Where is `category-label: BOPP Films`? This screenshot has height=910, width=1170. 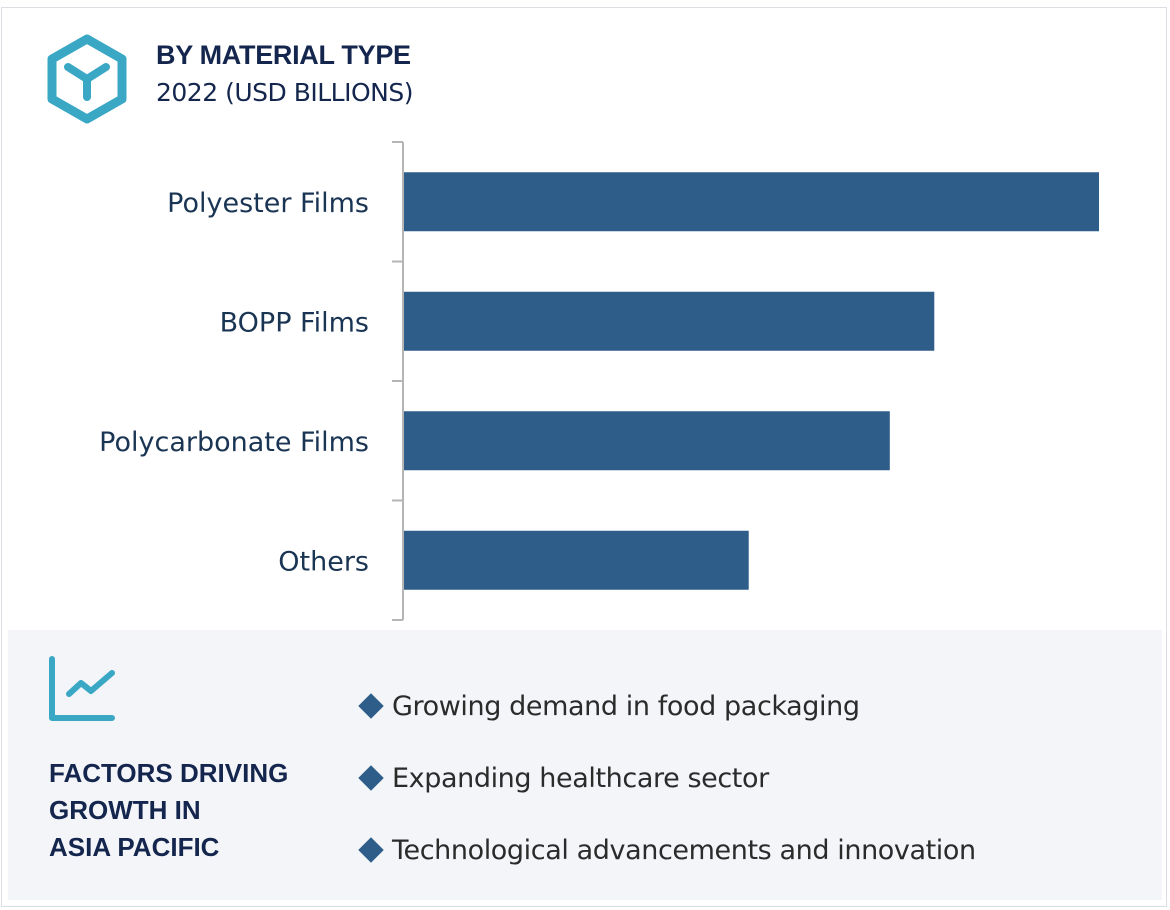 category-label: BOPP Films is located at coordinates (294, 322).